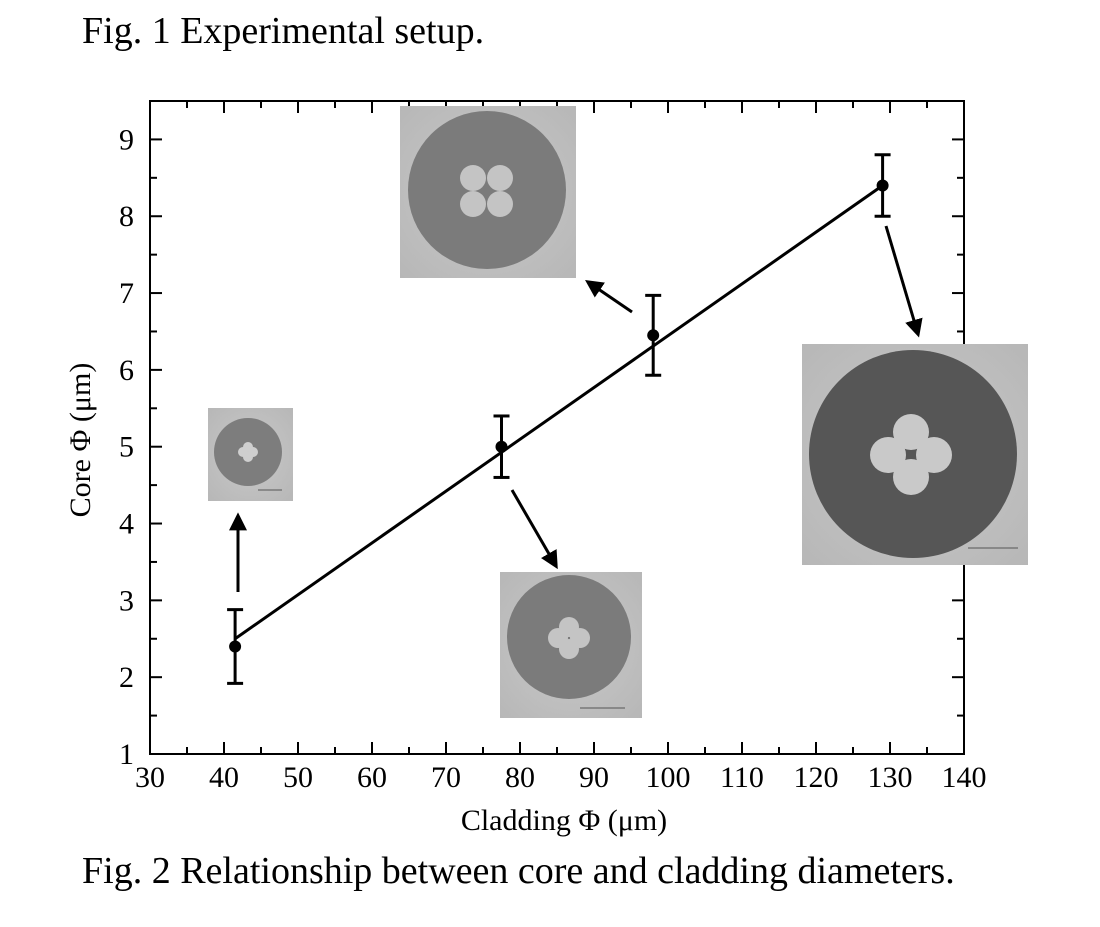 This screenshot has width=1100, height=927. What do you see at coordinates (446, 777) in the screenshot?
I see `x-tick-label: 70` at bounding box center [446, 777].